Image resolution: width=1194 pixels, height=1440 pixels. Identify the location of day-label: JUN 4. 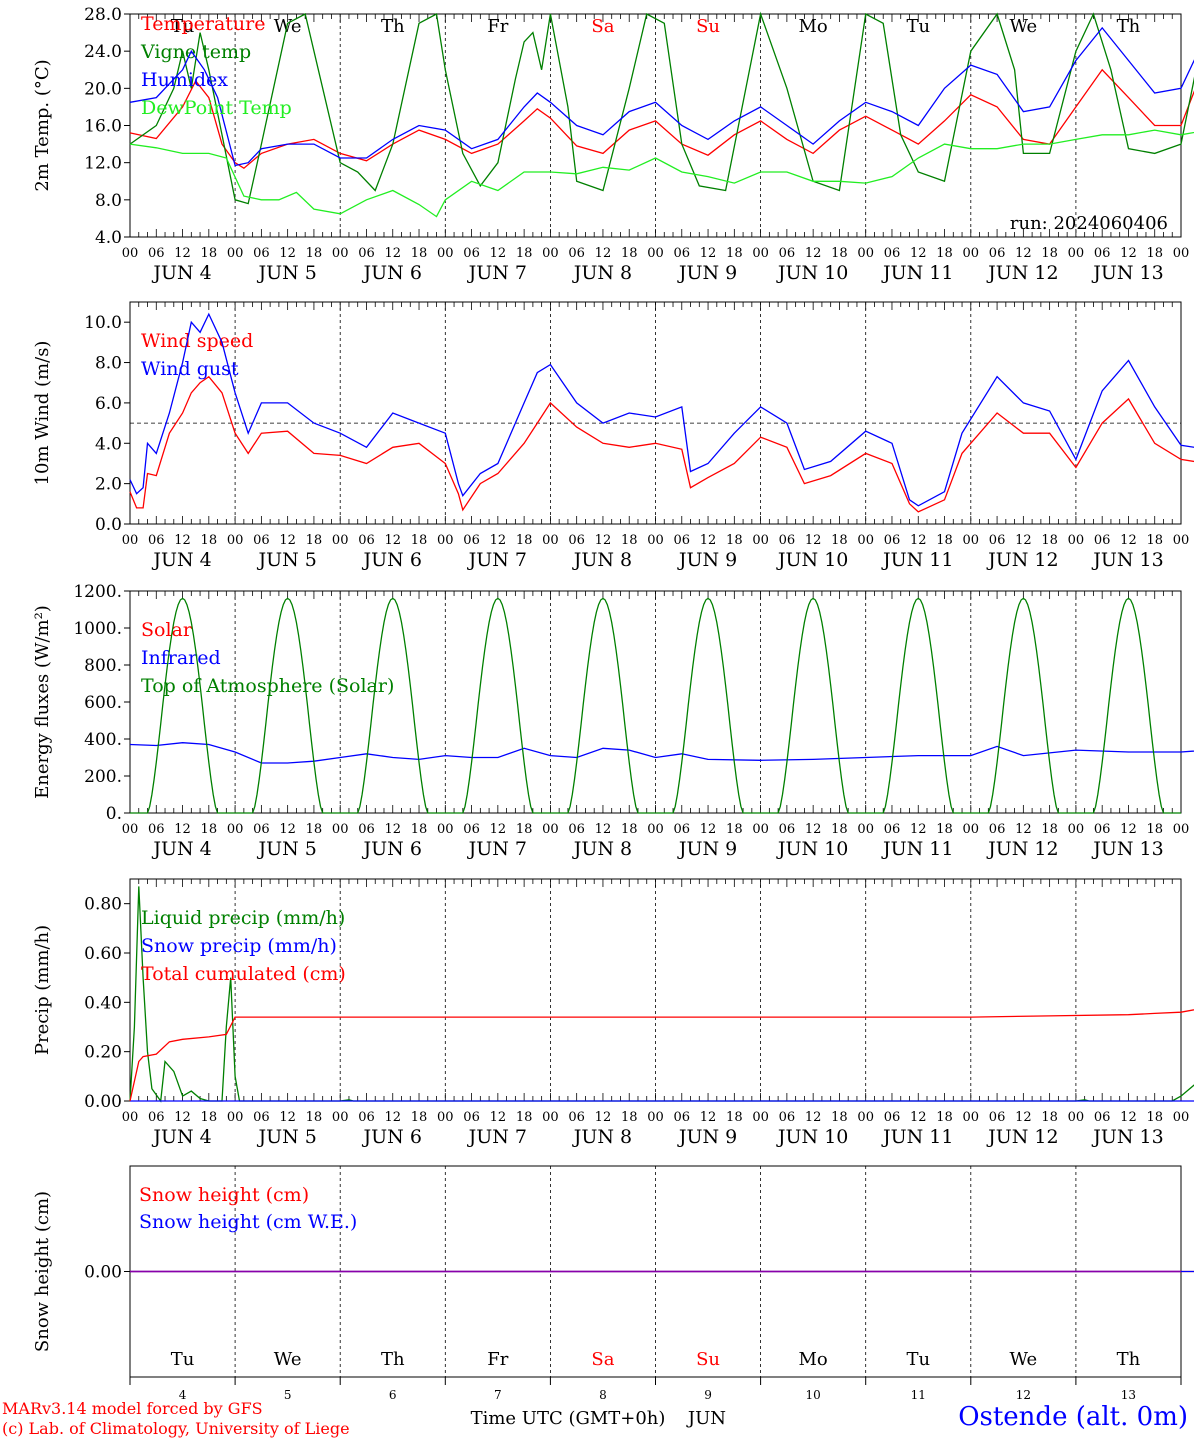
(181, 1137).